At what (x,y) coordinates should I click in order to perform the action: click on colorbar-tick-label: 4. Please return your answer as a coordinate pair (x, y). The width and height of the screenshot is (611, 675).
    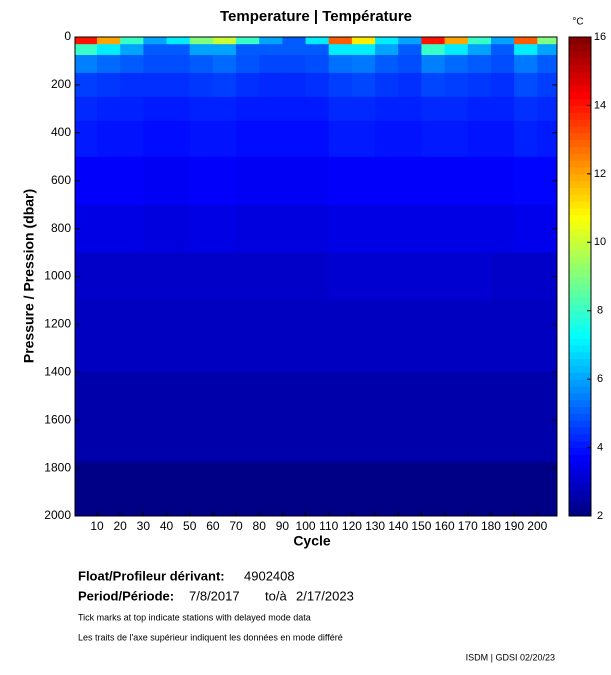
    Looking at the image, I should click on (600, 447).